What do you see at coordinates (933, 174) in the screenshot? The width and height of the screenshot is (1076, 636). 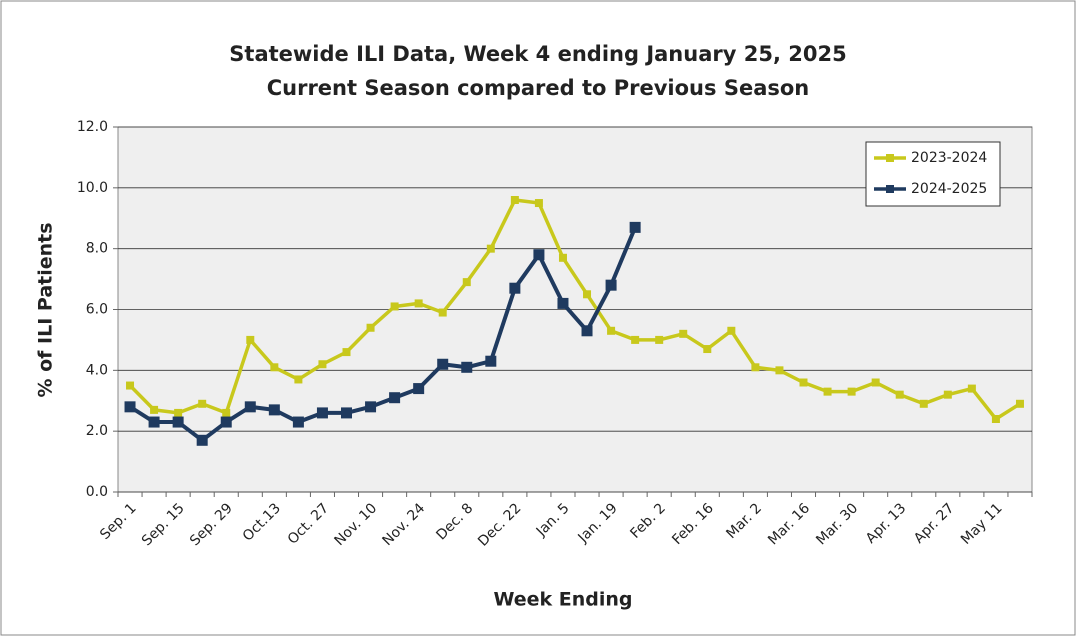 I see `legend-box` at bounding box center [933, 174].